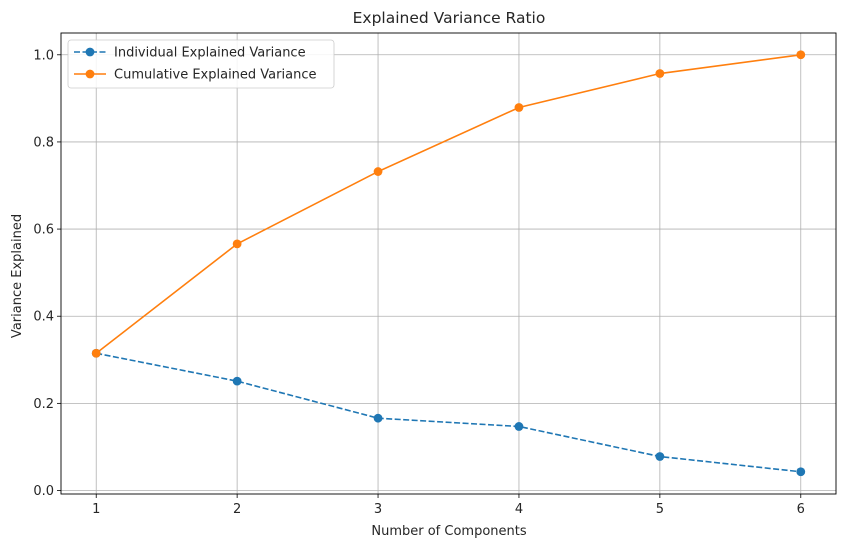 The height and width of the screenshot is (547, 846). I want to click on y-axis-ticks: 0.0 0.2 0.4 0.6 0.8 1.0, so click(47, 273).